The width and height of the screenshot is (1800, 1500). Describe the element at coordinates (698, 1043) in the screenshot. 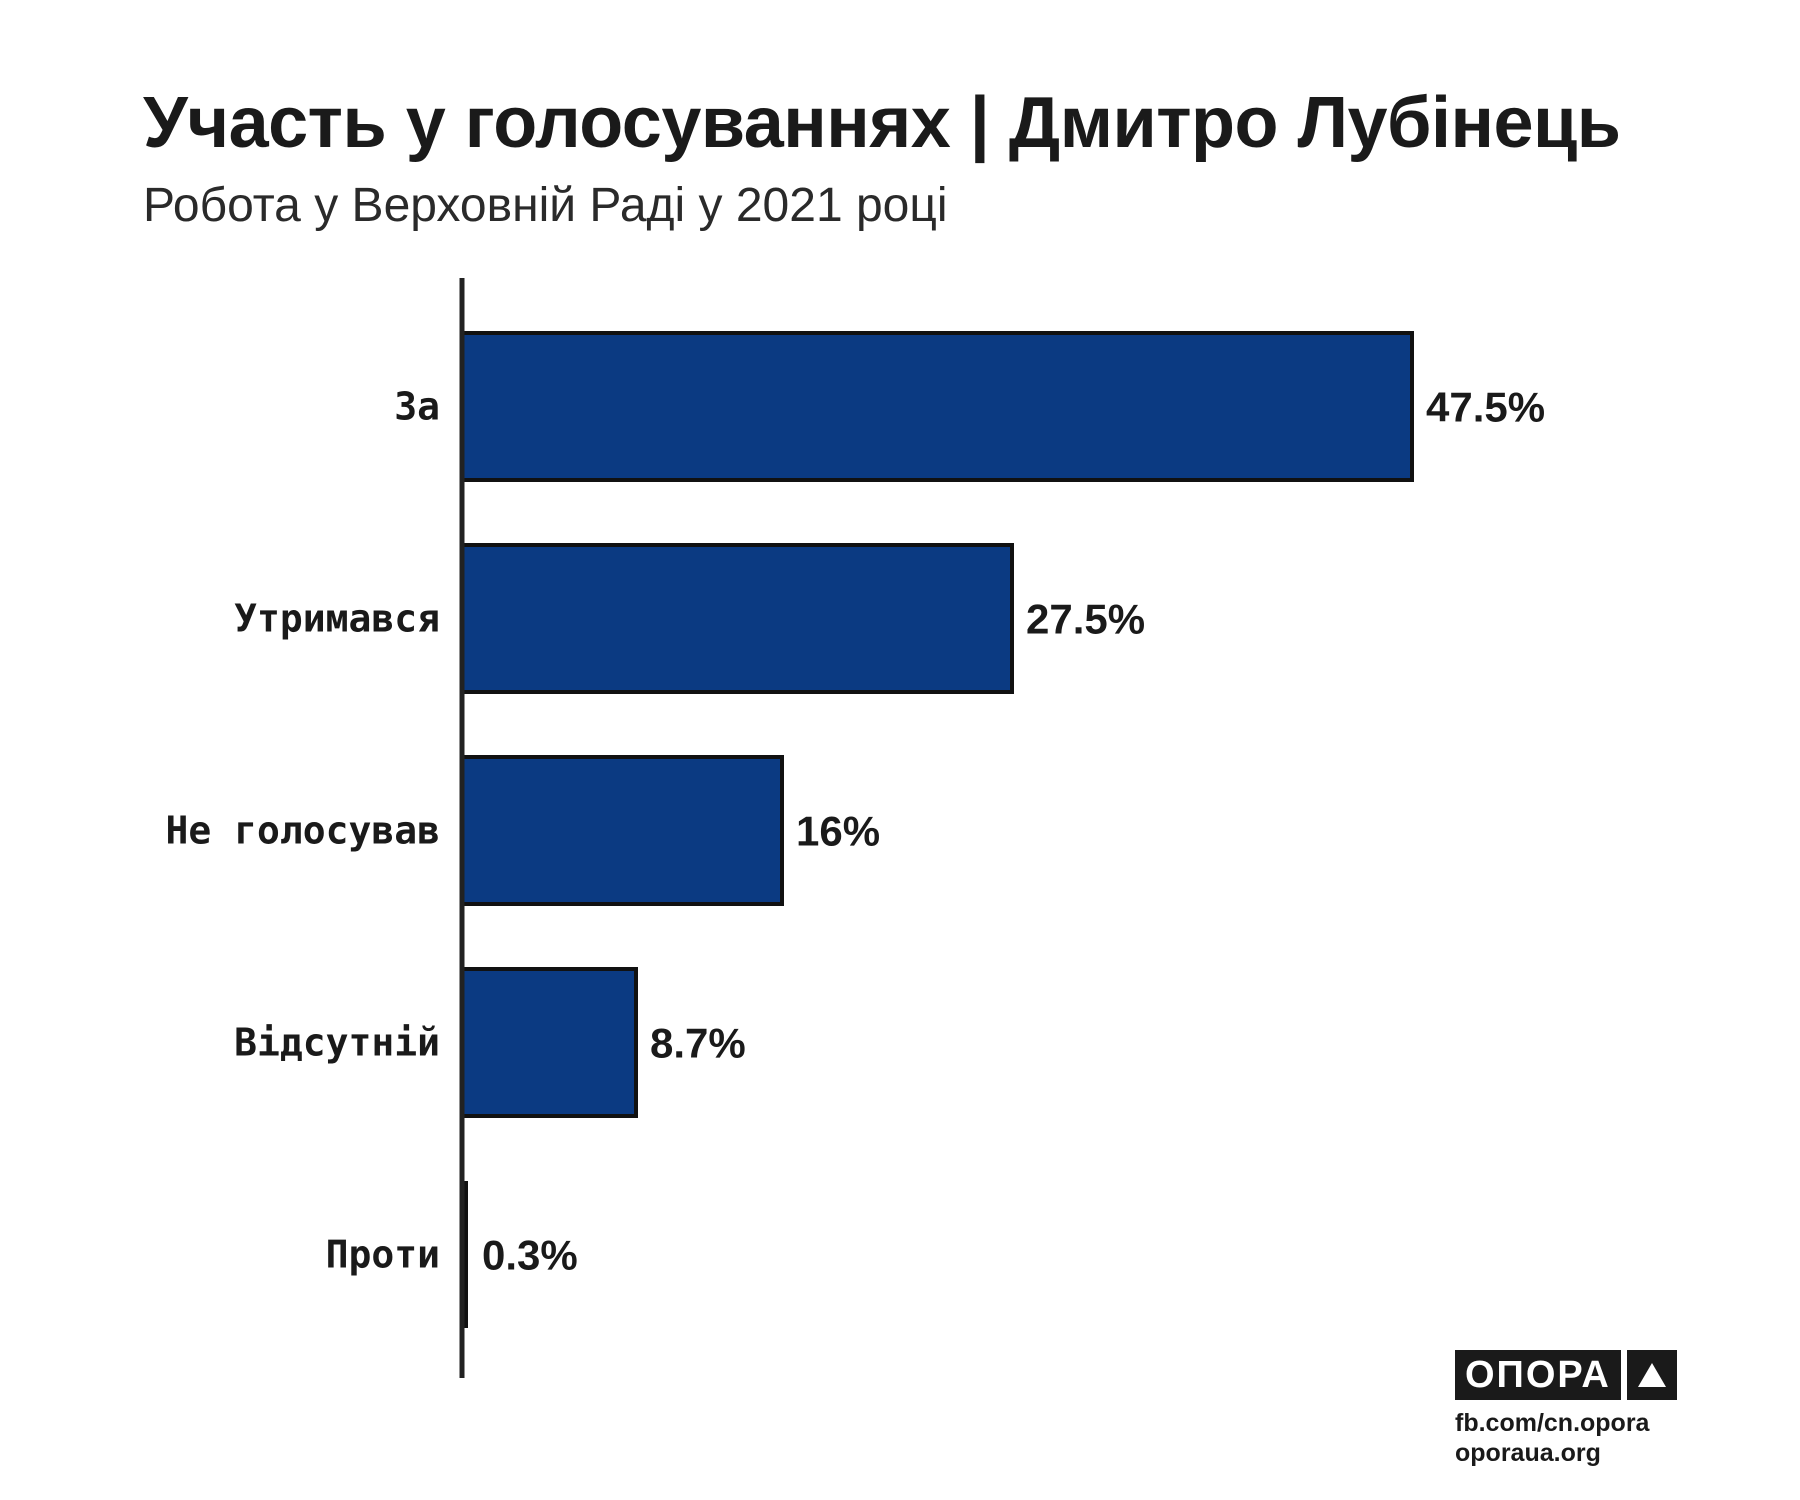

I see `value-label: 8.7%` at that location.